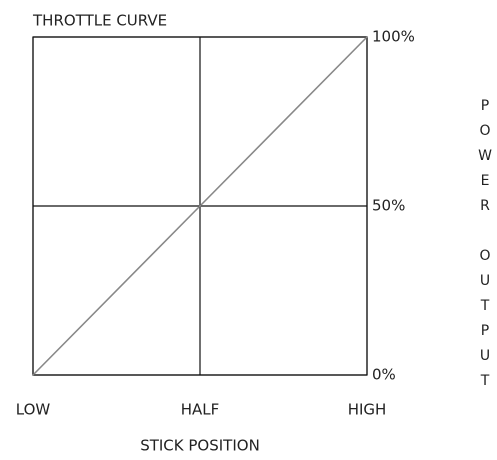 The width and height of the screenshot is (497, 460). I want to click on chart-title: THROTTLE CURVE, so click(99, 21).